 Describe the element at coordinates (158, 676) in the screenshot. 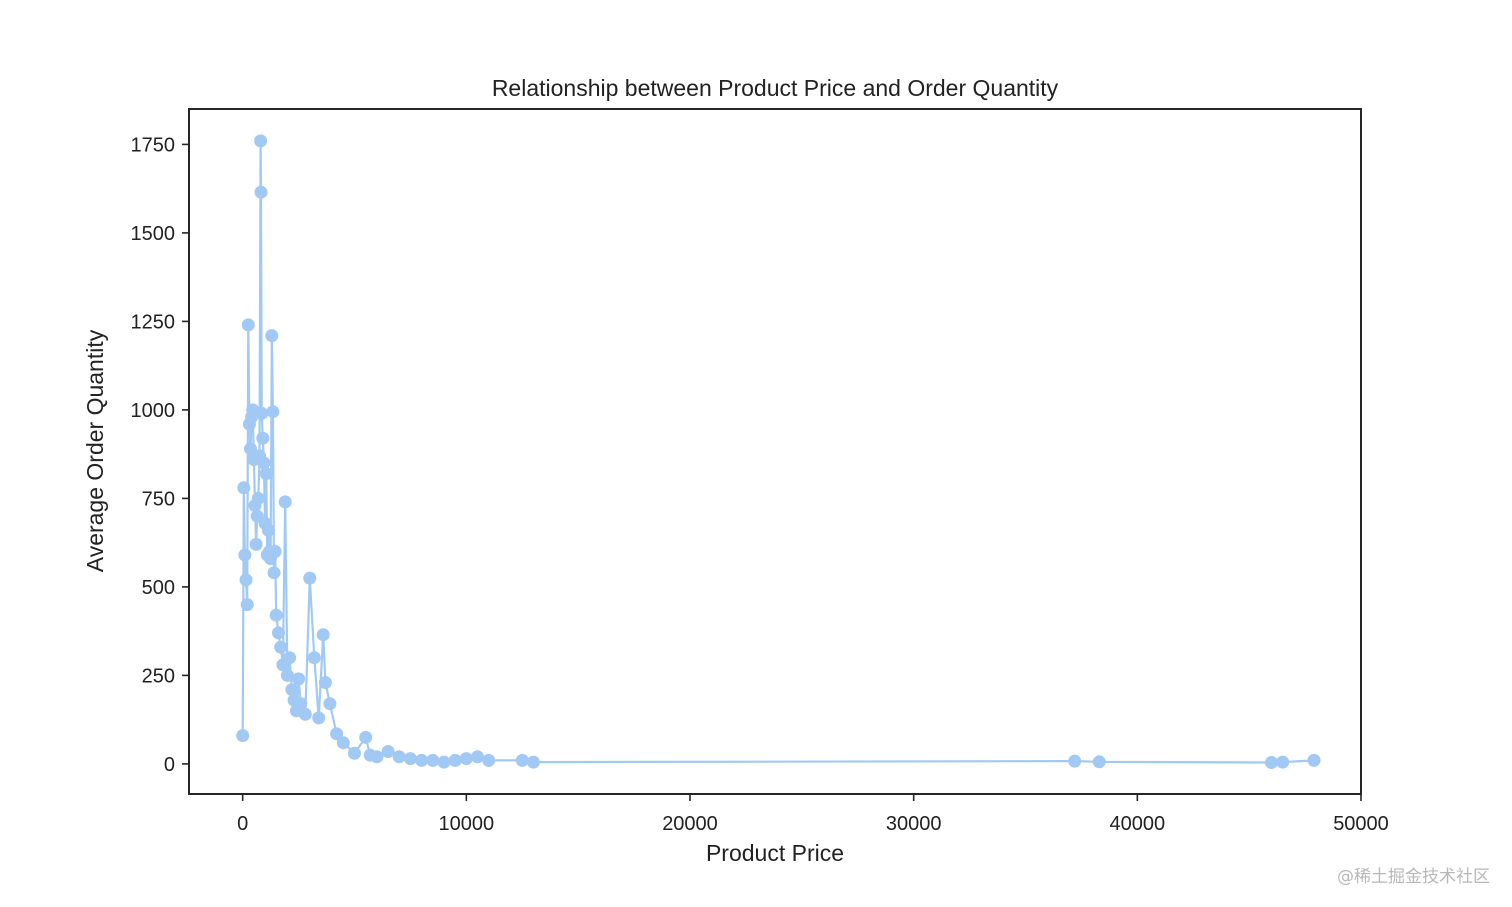

I see `y-tick-label: 250` at that location.